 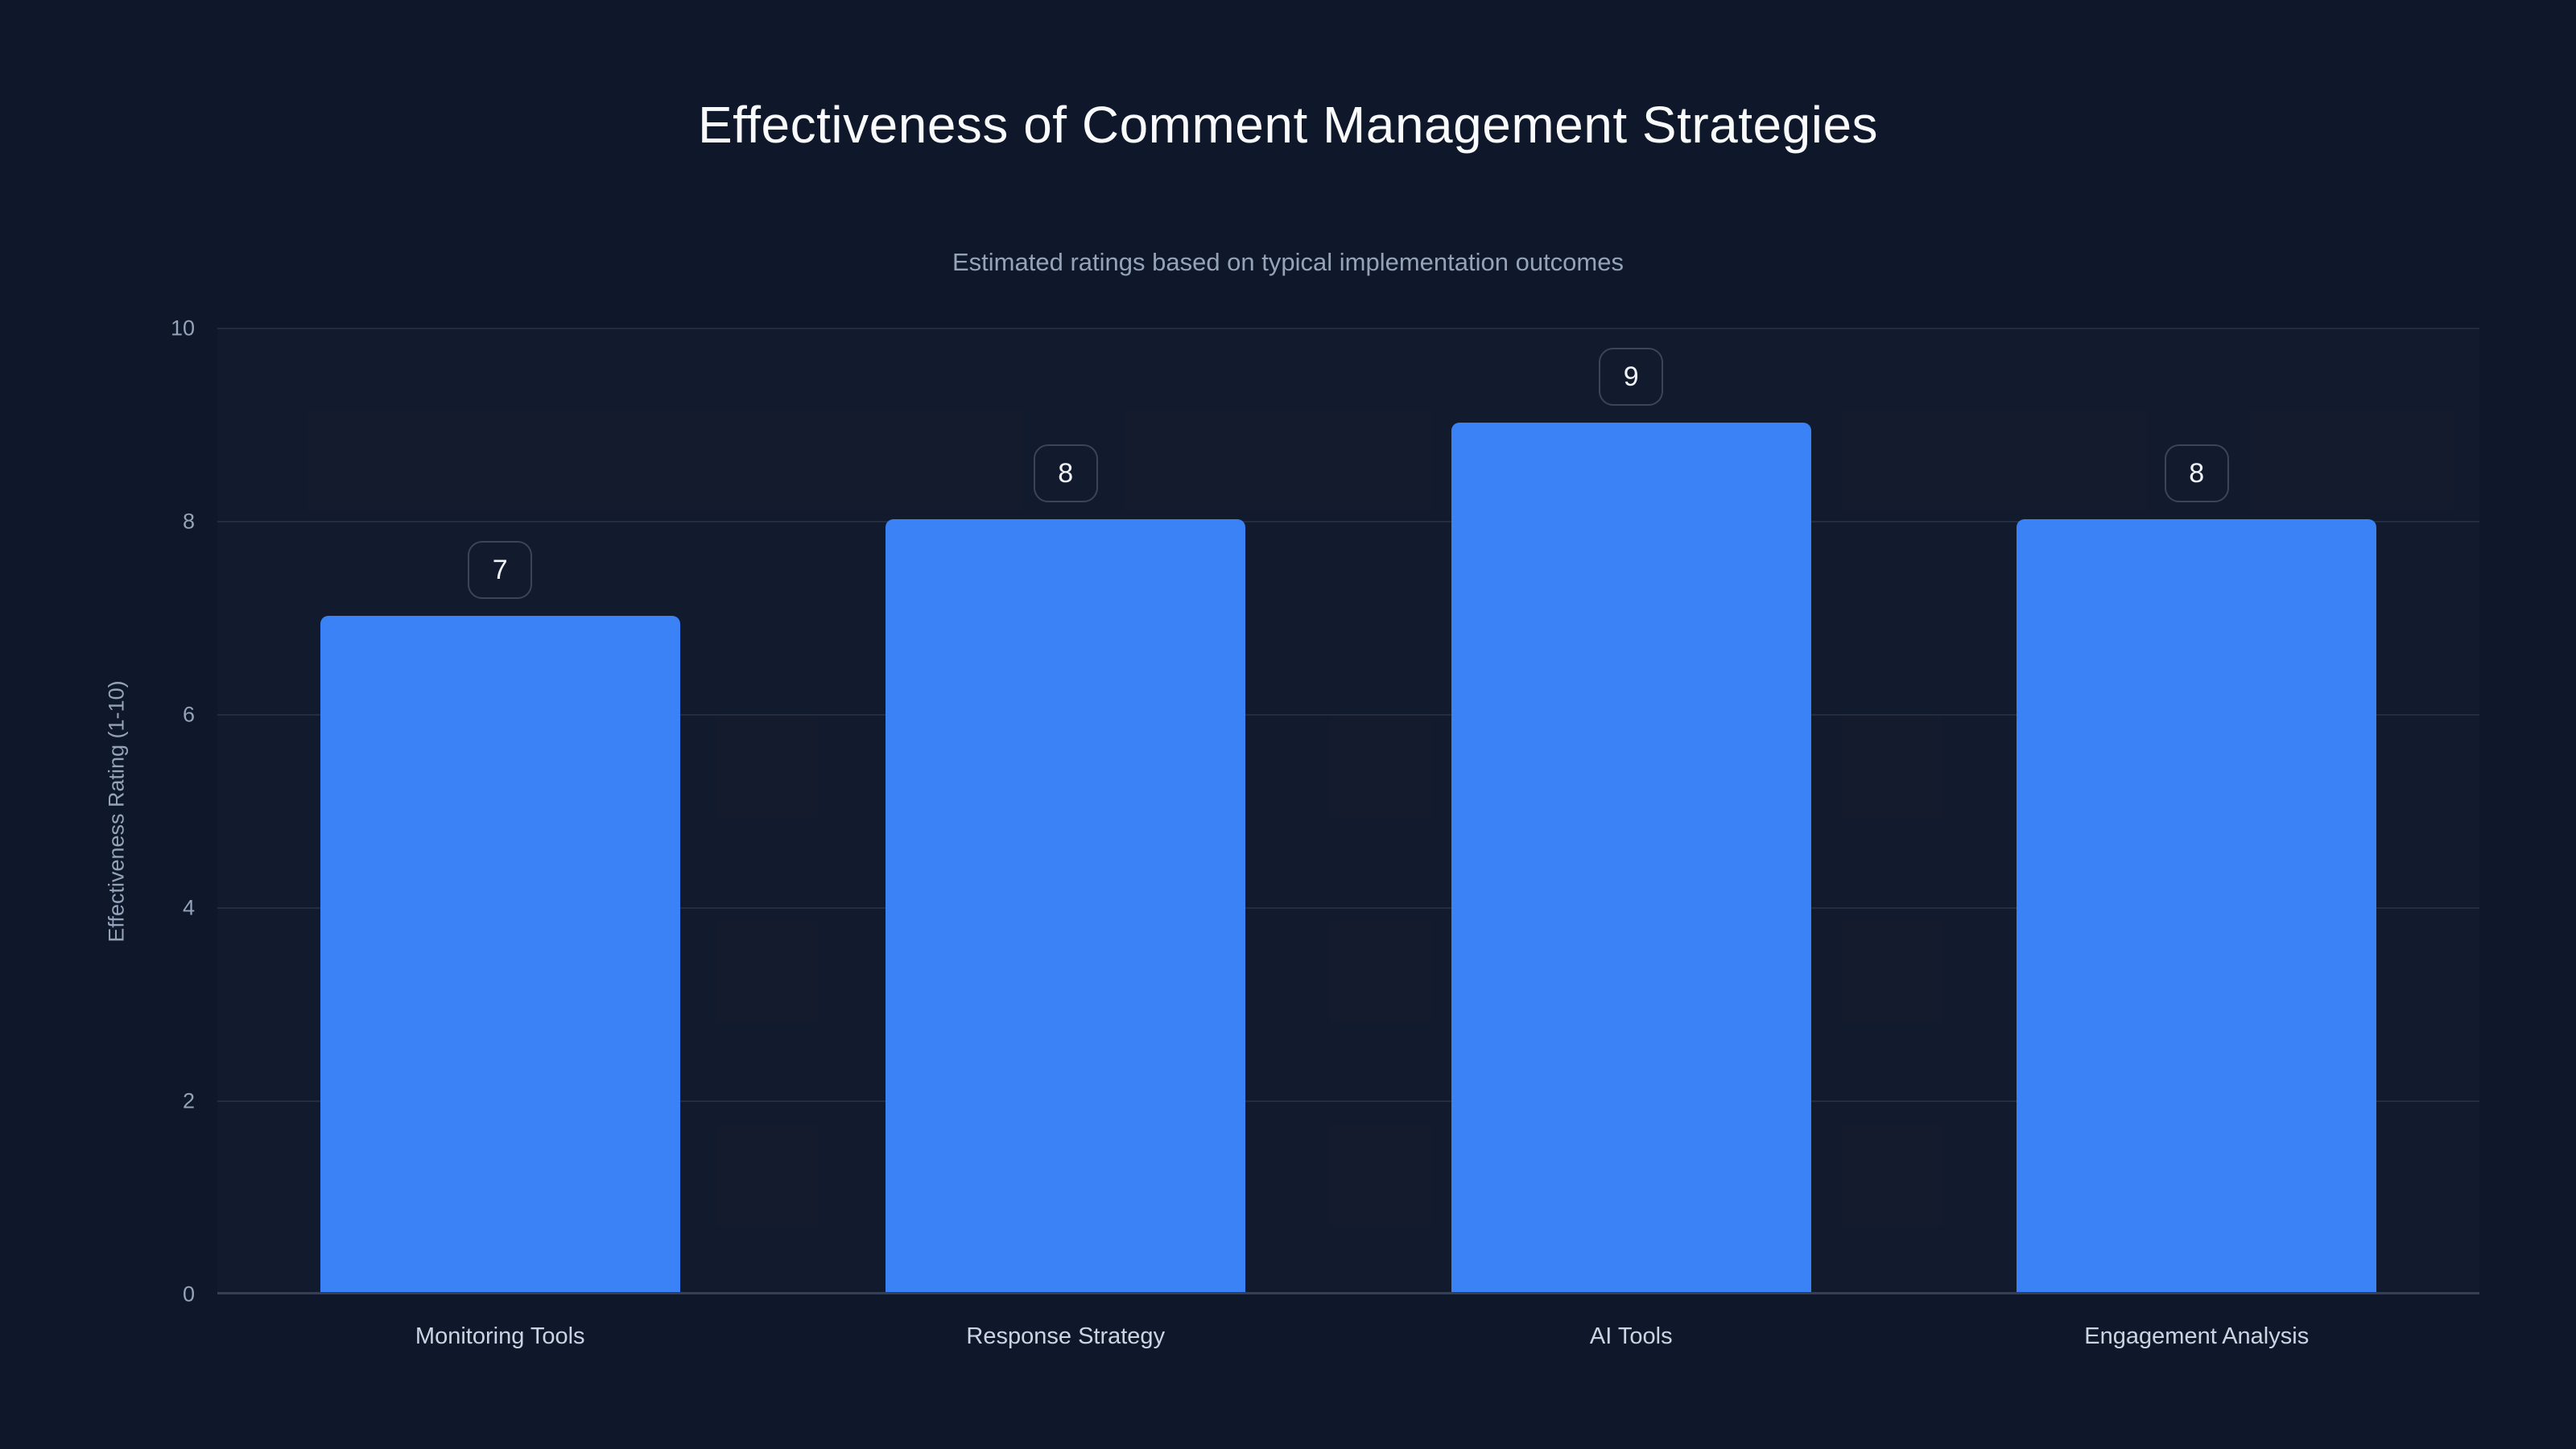 I want to click on y-tick-label-2: 2, so click(x=188, y=1100).